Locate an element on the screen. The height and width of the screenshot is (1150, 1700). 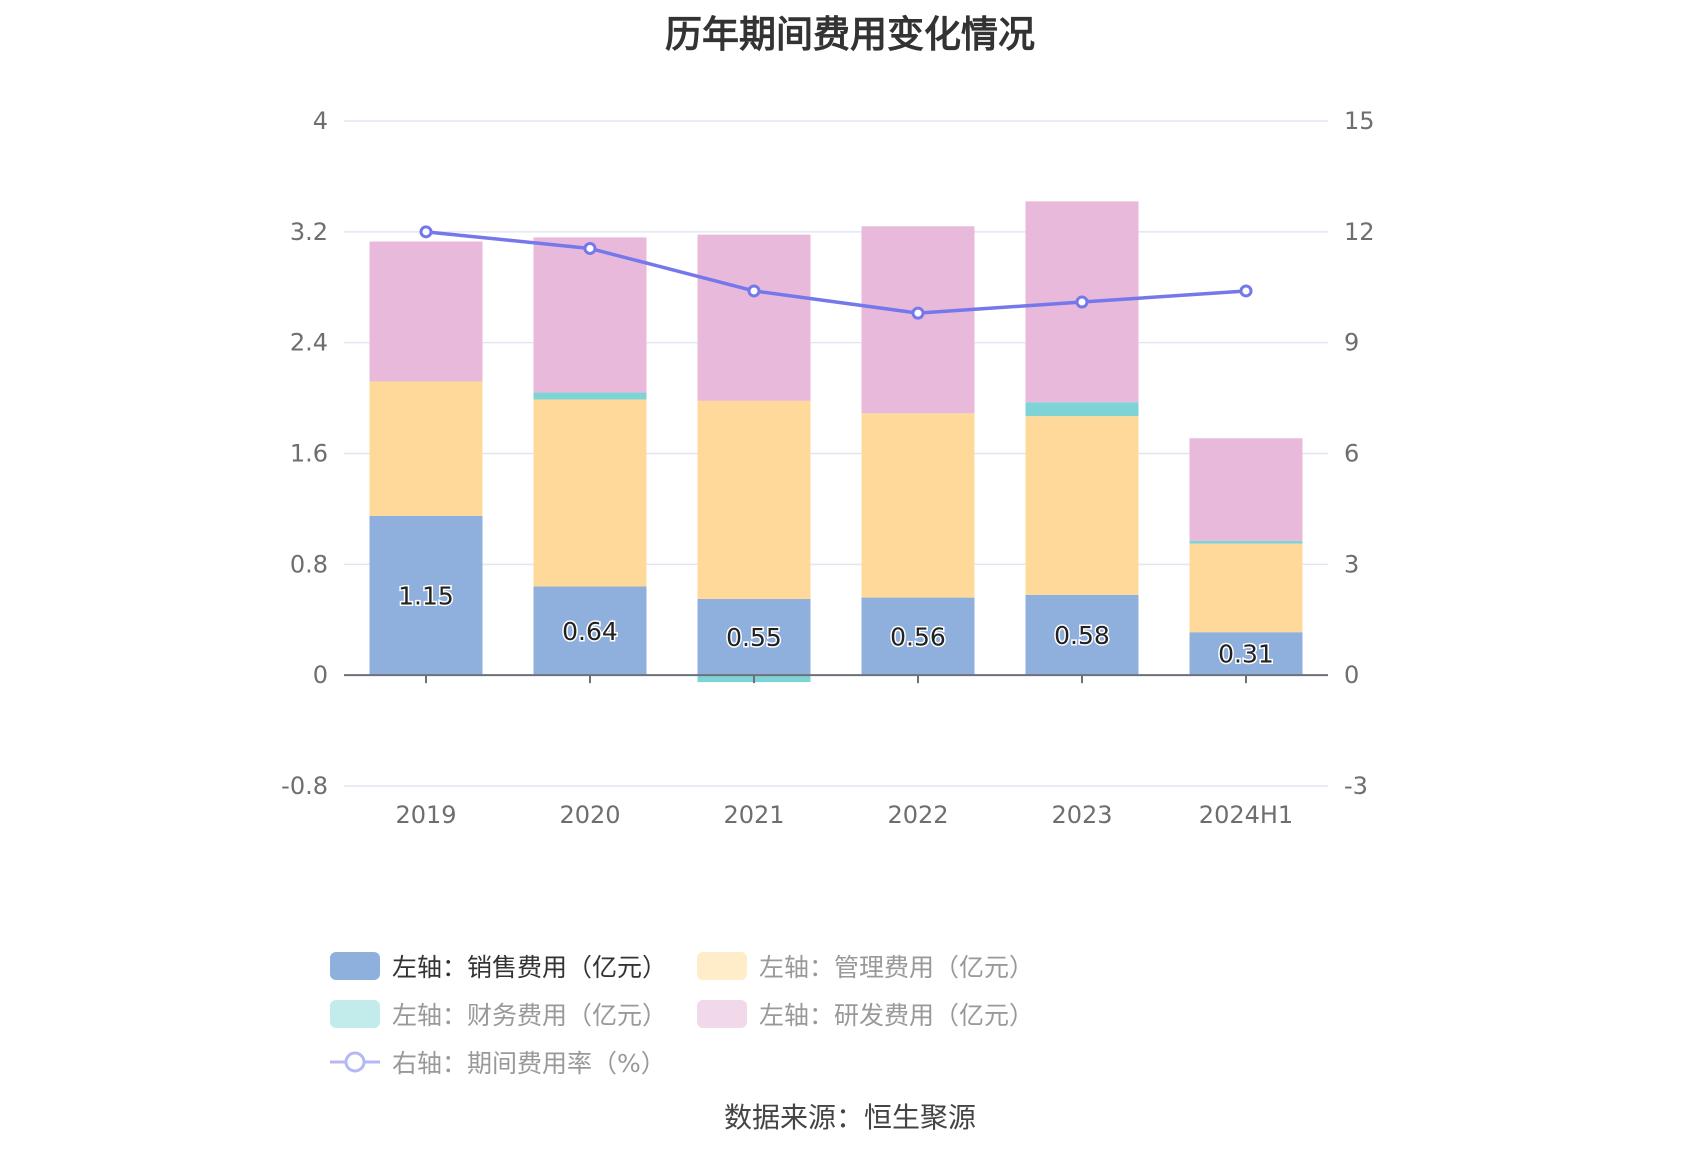
legend-item: 左轴：管理费用（亿元） is located at coordinates (865, 966).